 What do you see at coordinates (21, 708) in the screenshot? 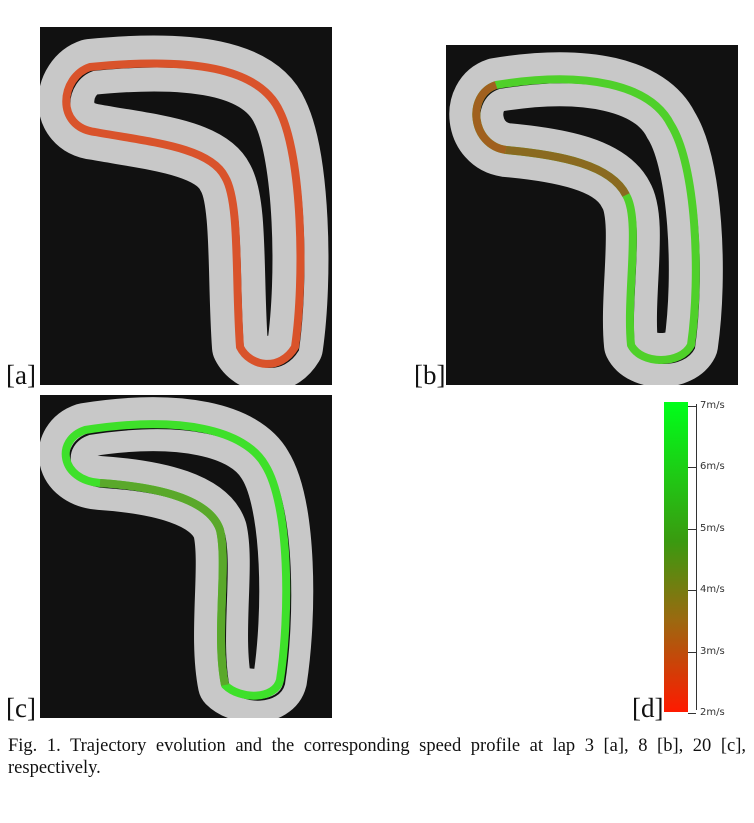
I see `panel-label-c: [c]` at bounding box center [21, 708].